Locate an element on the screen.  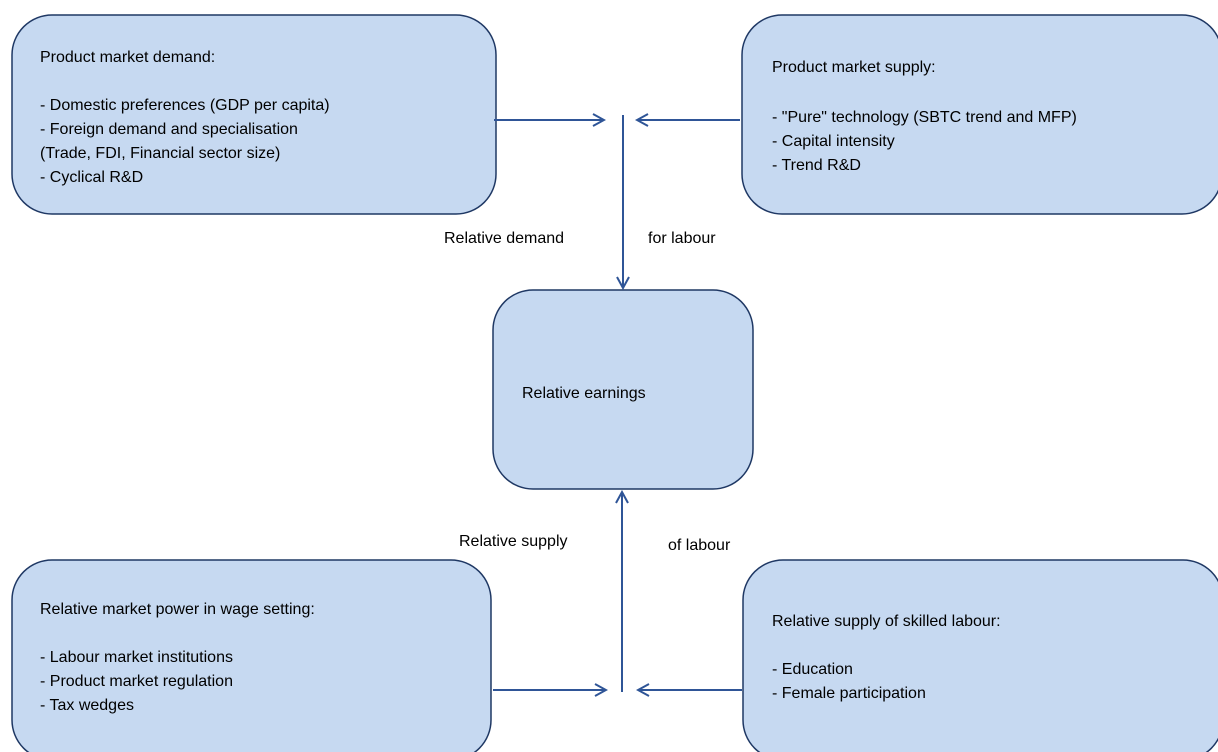
node-item: (Trade, FDI, Financial sector size) is located at coordinates (160, 153).